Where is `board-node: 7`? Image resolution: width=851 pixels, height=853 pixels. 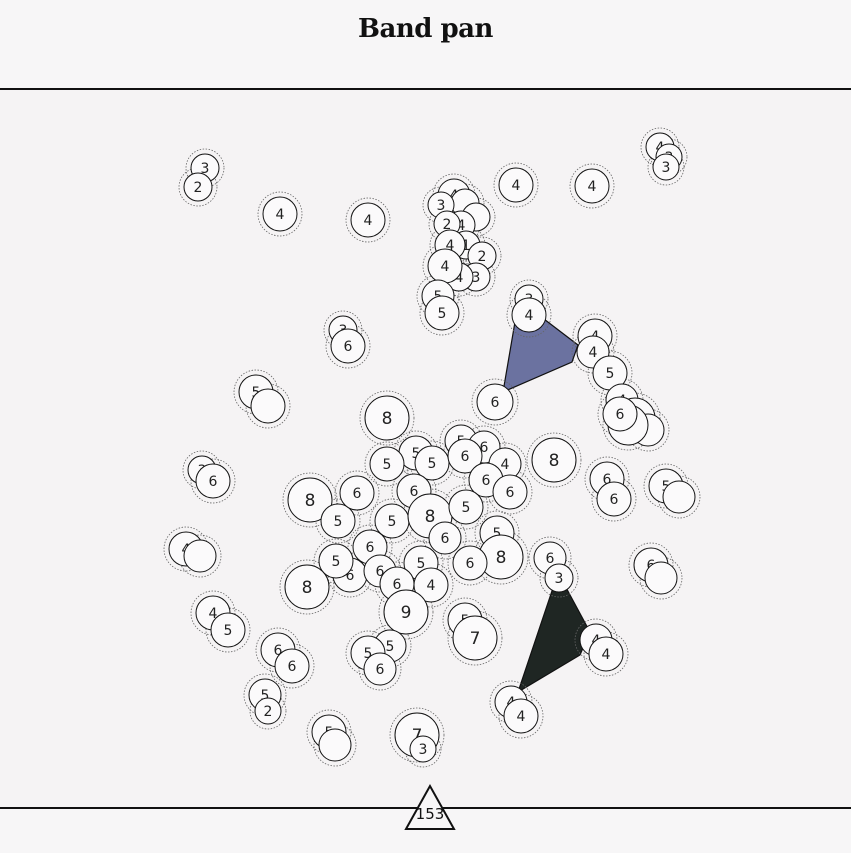 board-node: 7 is located at coordinates (475, 638).